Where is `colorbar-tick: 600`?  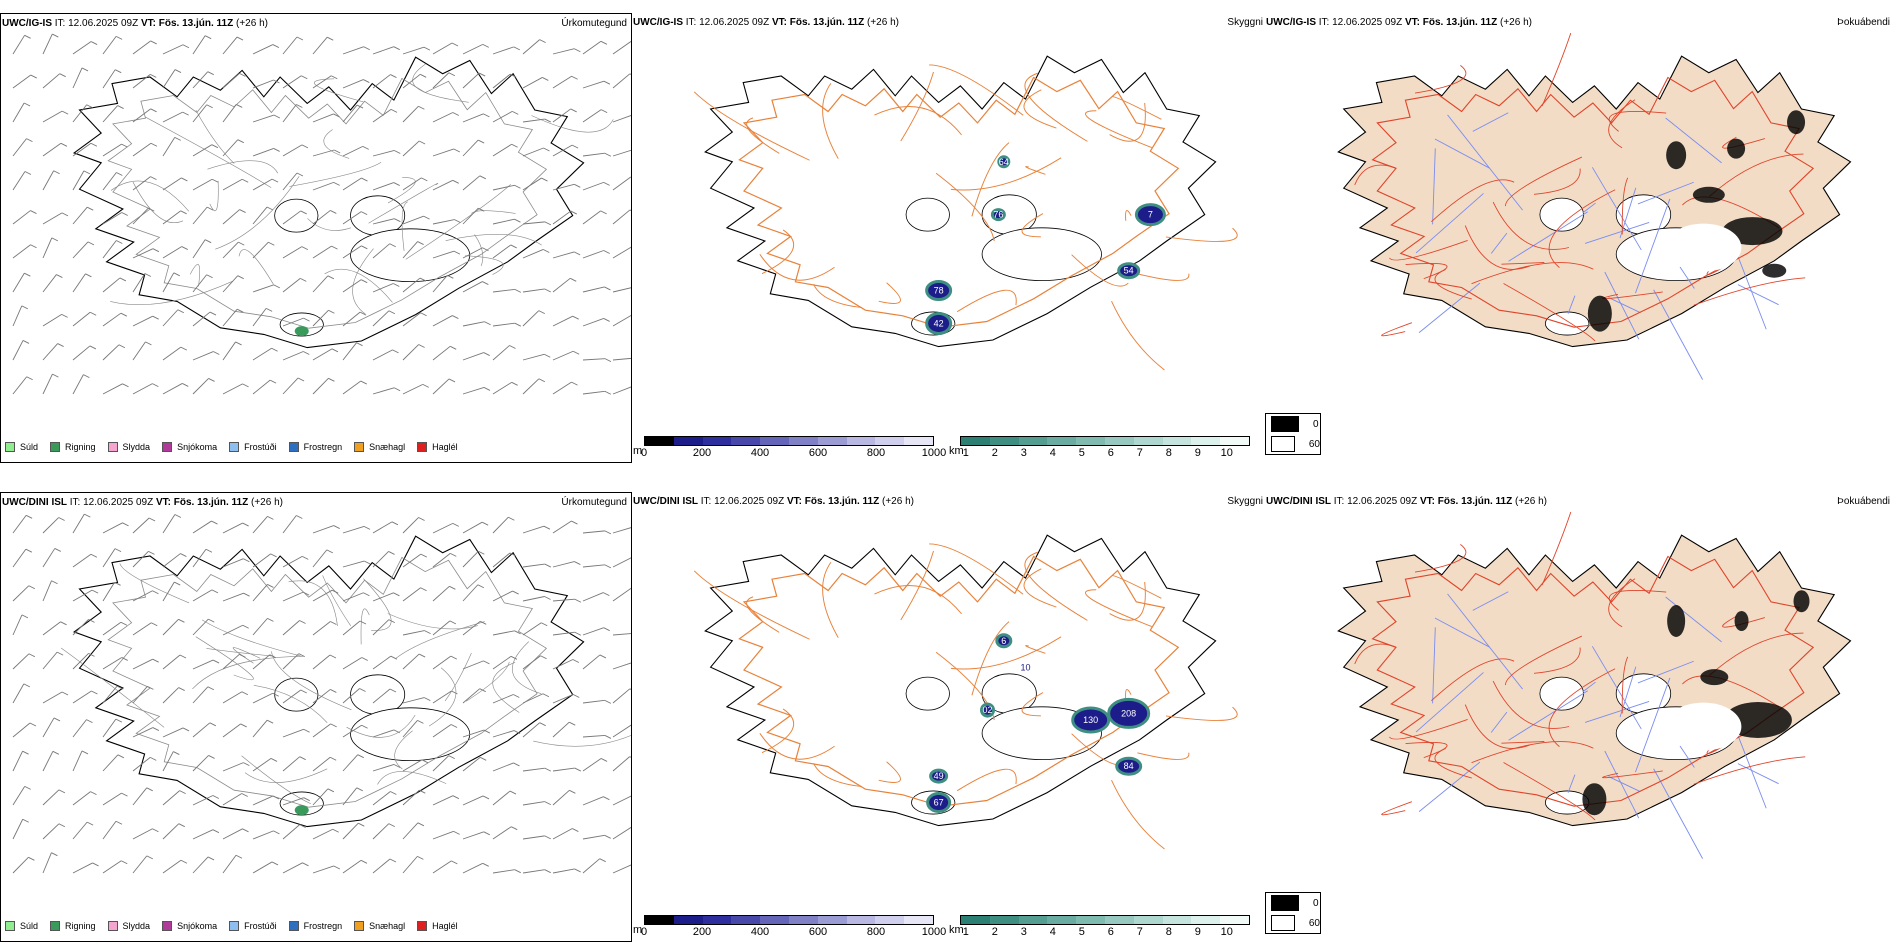
colorbar-tick: 600 is located at coordinates (818, 453).